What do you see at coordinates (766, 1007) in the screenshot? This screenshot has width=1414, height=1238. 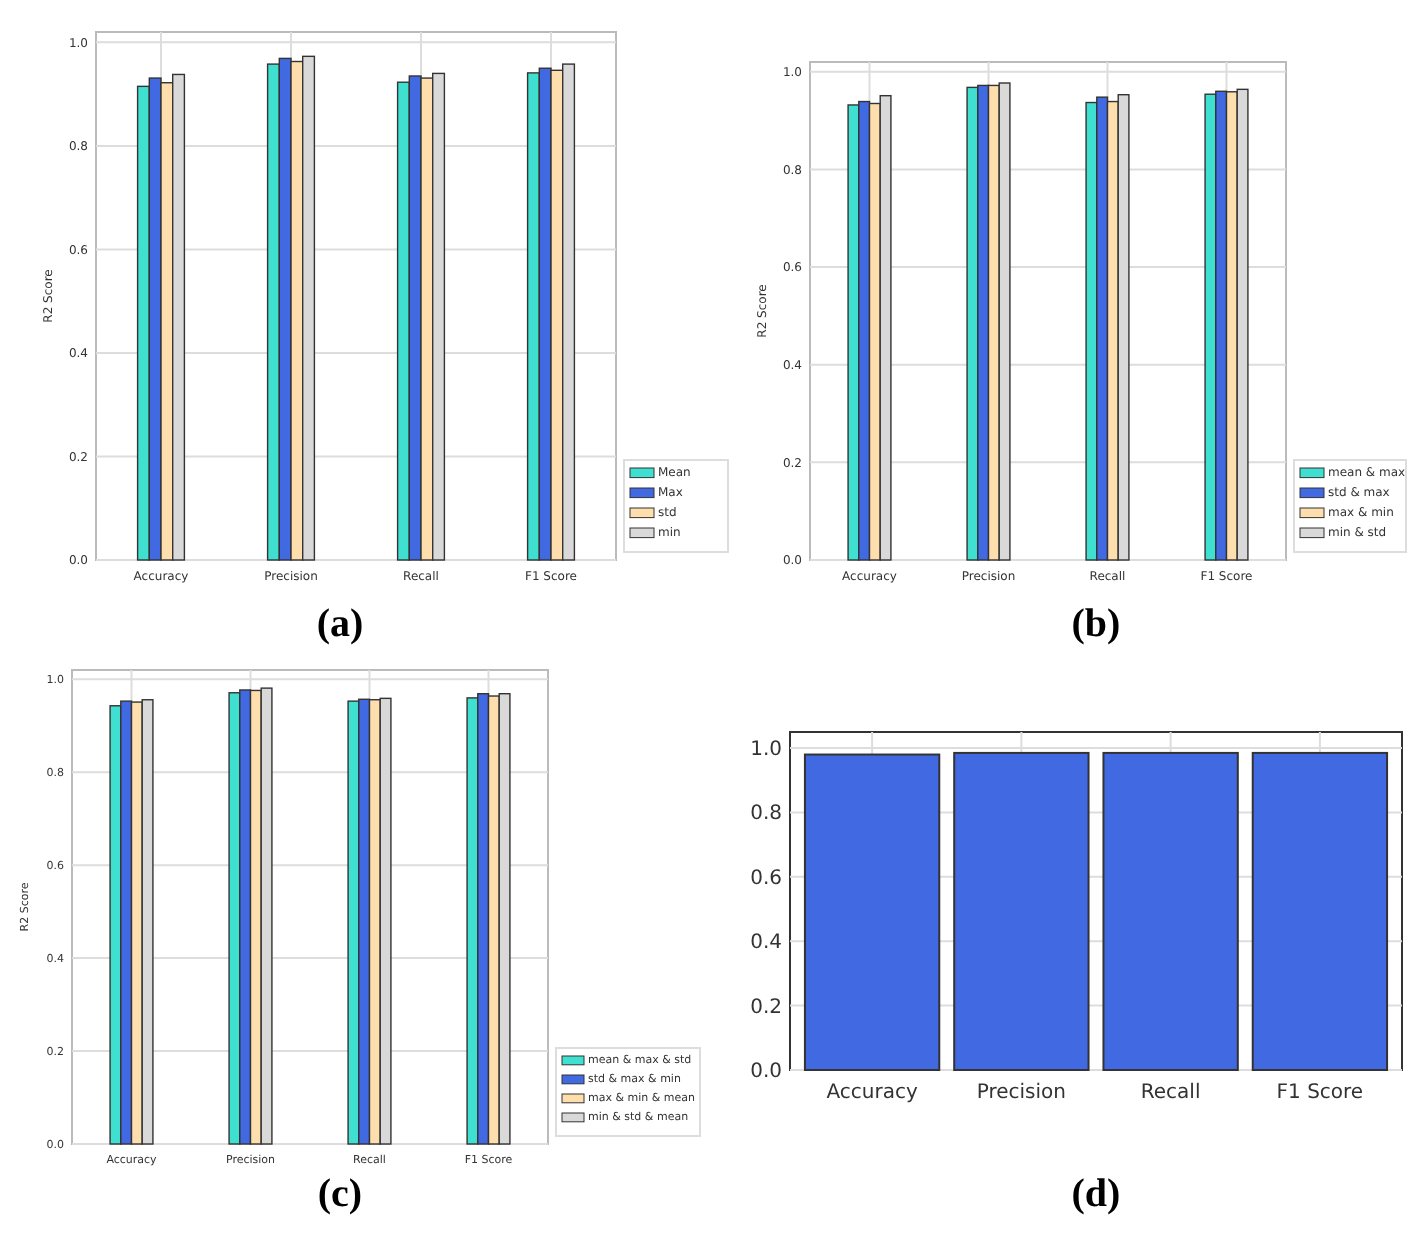 I see `y-tick-label: 0.2` at bounding box center [766, 1007].